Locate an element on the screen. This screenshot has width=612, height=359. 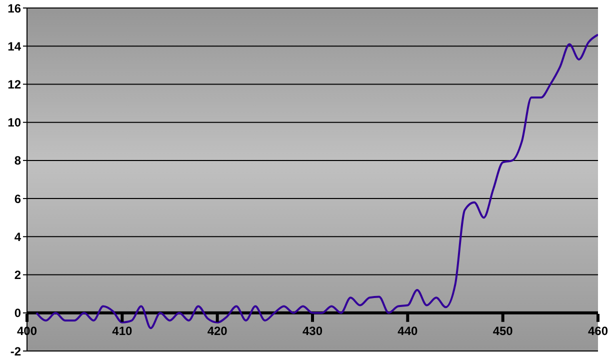
x-tick-label: 430 is located at coordinates (312, 331).